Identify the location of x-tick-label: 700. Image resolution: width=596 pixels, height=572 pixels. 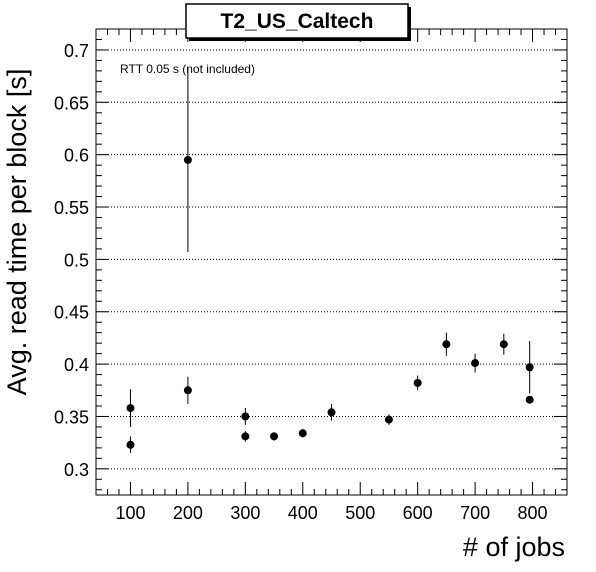
(475, 513).